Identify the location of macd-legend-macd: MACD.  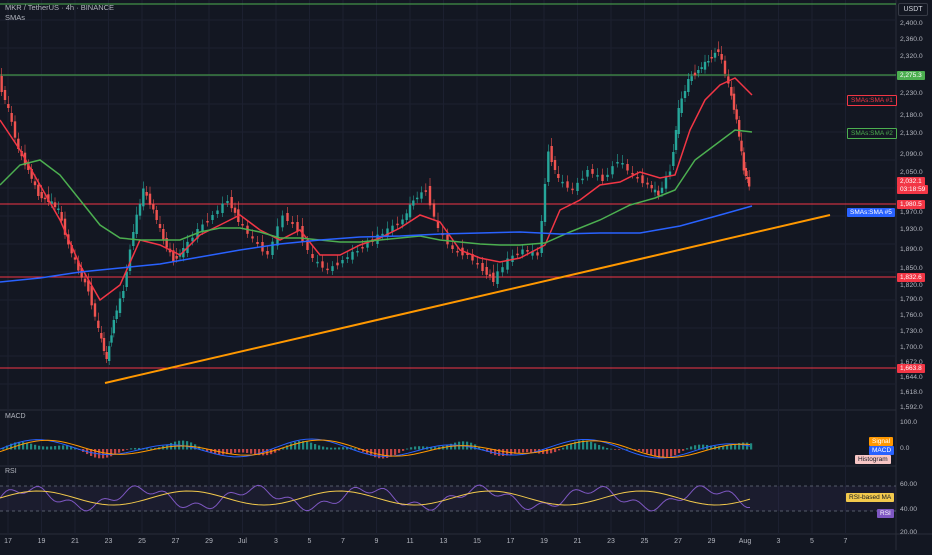
(882, 450).